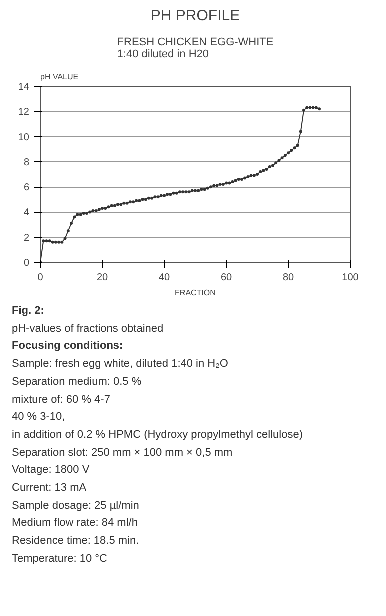 Image resolution: width=386 pixels, height=616 pixels. What do you see at coordinates (39, 418) in the screenshot?
I see `text: 40 % 3-10,` at bounding box center [39, 418].